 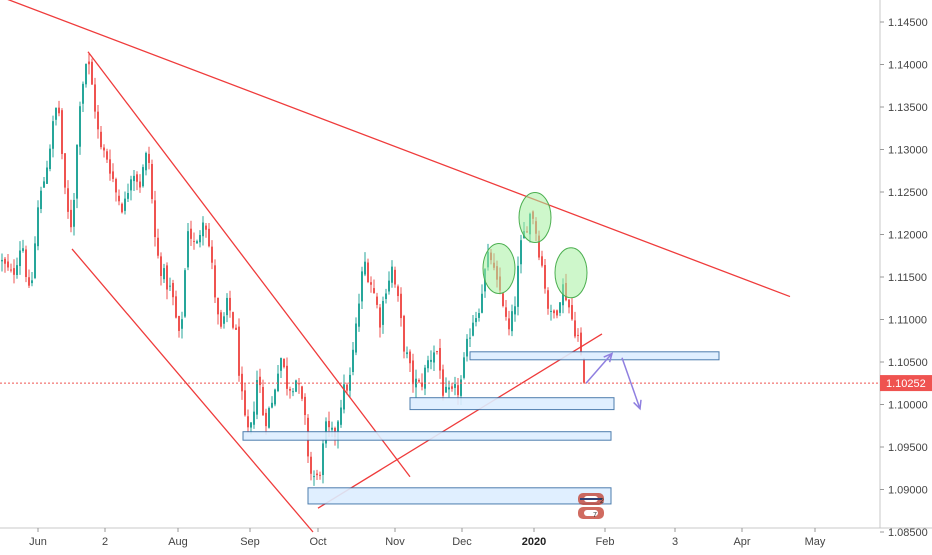 I want to click on last-price-badge, so click(x=906, y=383).